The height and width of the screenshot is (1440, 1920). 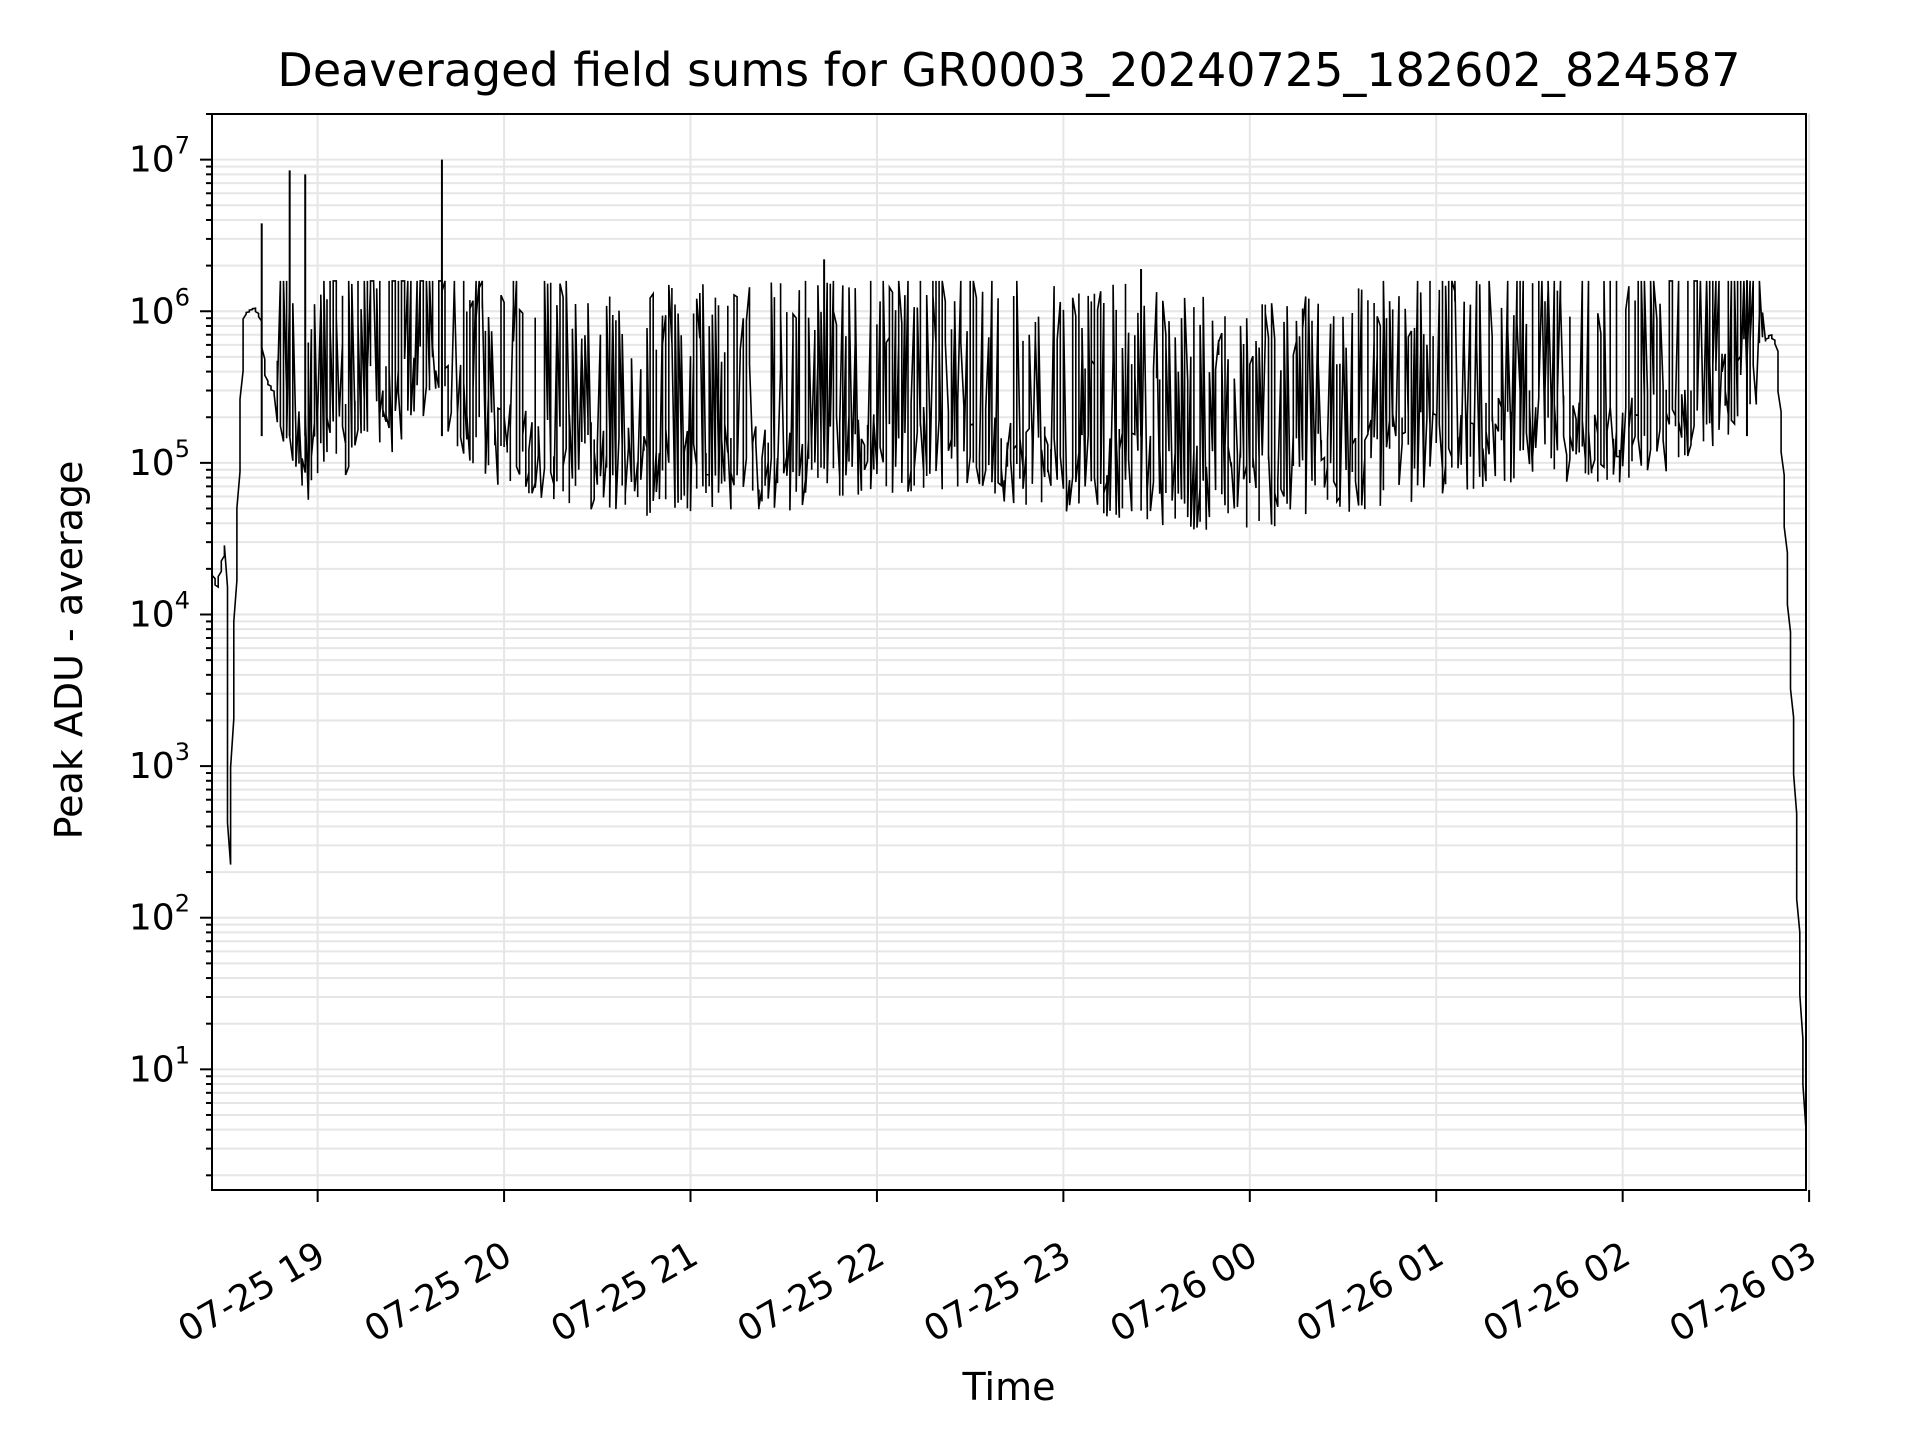 I want to click on y-tick-label: 10⁷, so click(x=159, y=156).